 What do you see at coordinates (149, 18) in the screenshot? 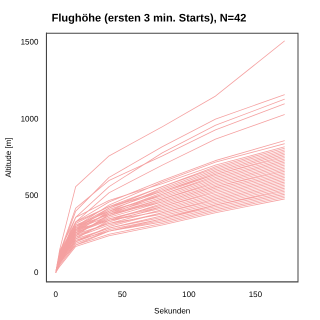
I see `chart-title: Flughöhe (ersten 3 min. Starts), N=42` at bounding box center [149, 18].